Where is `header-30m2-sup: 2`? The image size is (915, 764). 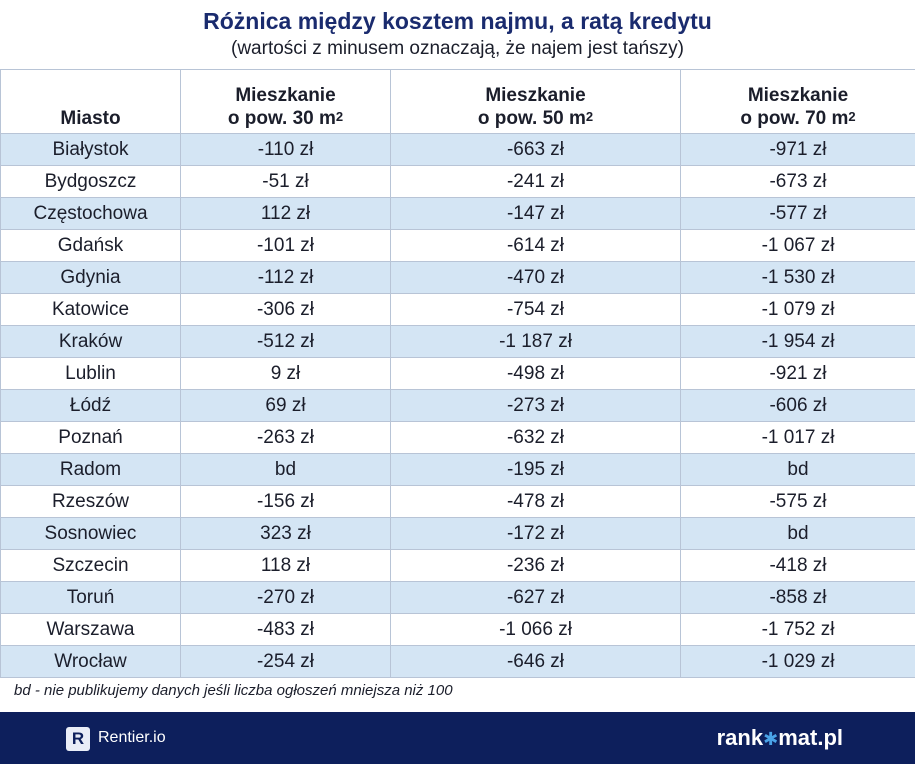
header-30m2-sup: 2 is located at coordinates (339, 116).